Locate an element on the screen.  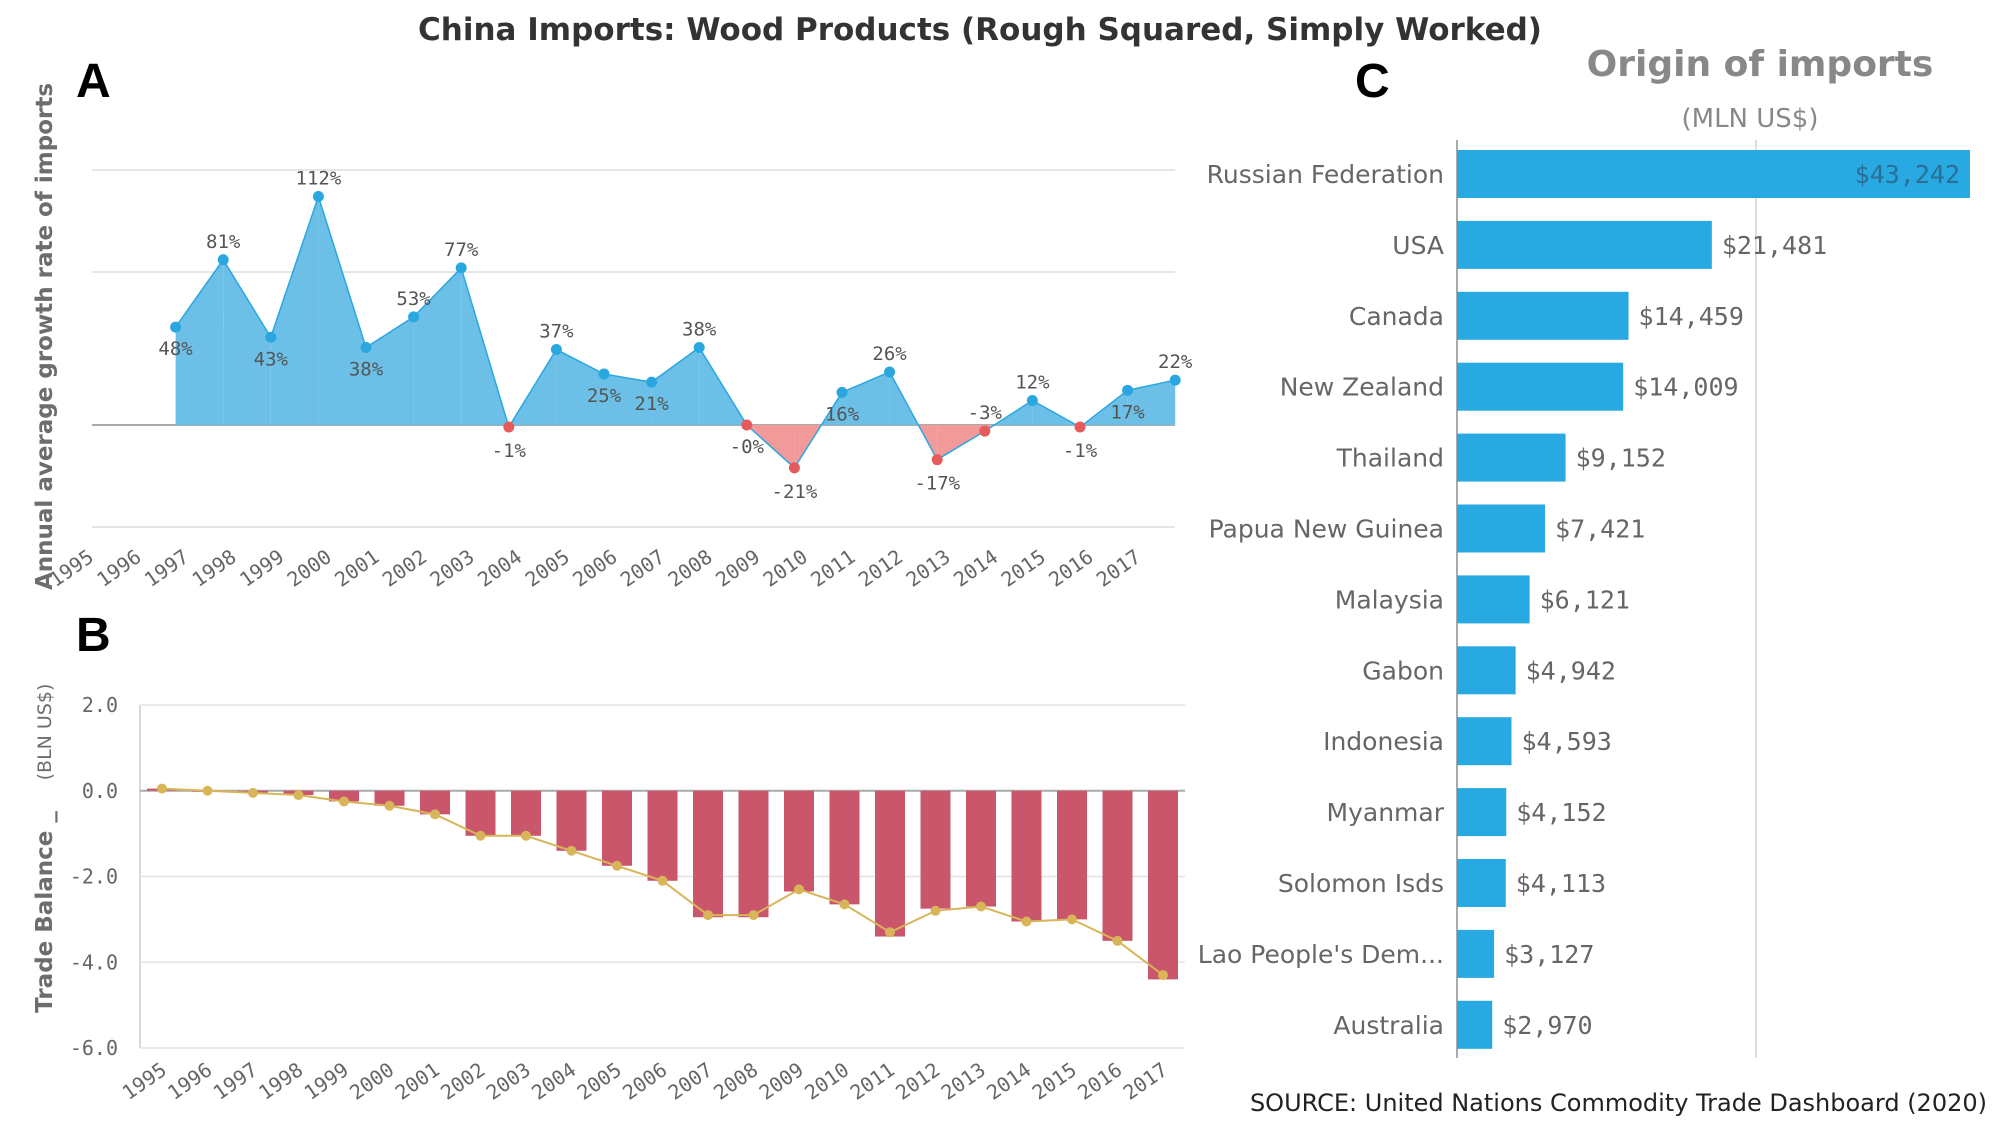
y-axis-unit-b: (BLN US$) is located at coordinates (45, 732).